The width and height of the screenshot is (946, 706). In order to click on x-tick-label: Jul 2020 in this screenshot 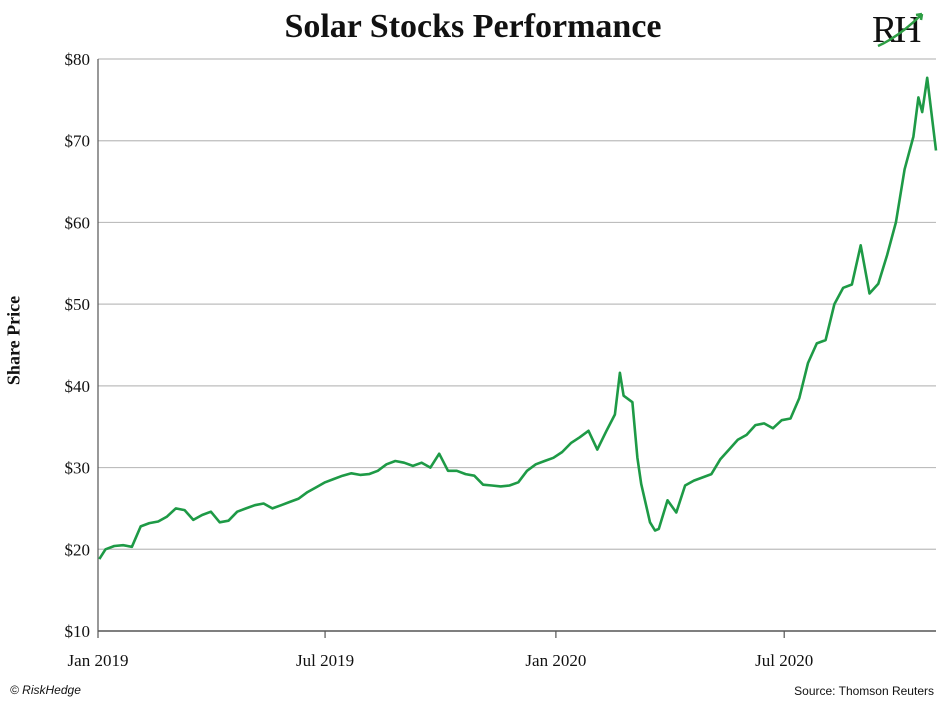, I will do `click(784, 660)`.